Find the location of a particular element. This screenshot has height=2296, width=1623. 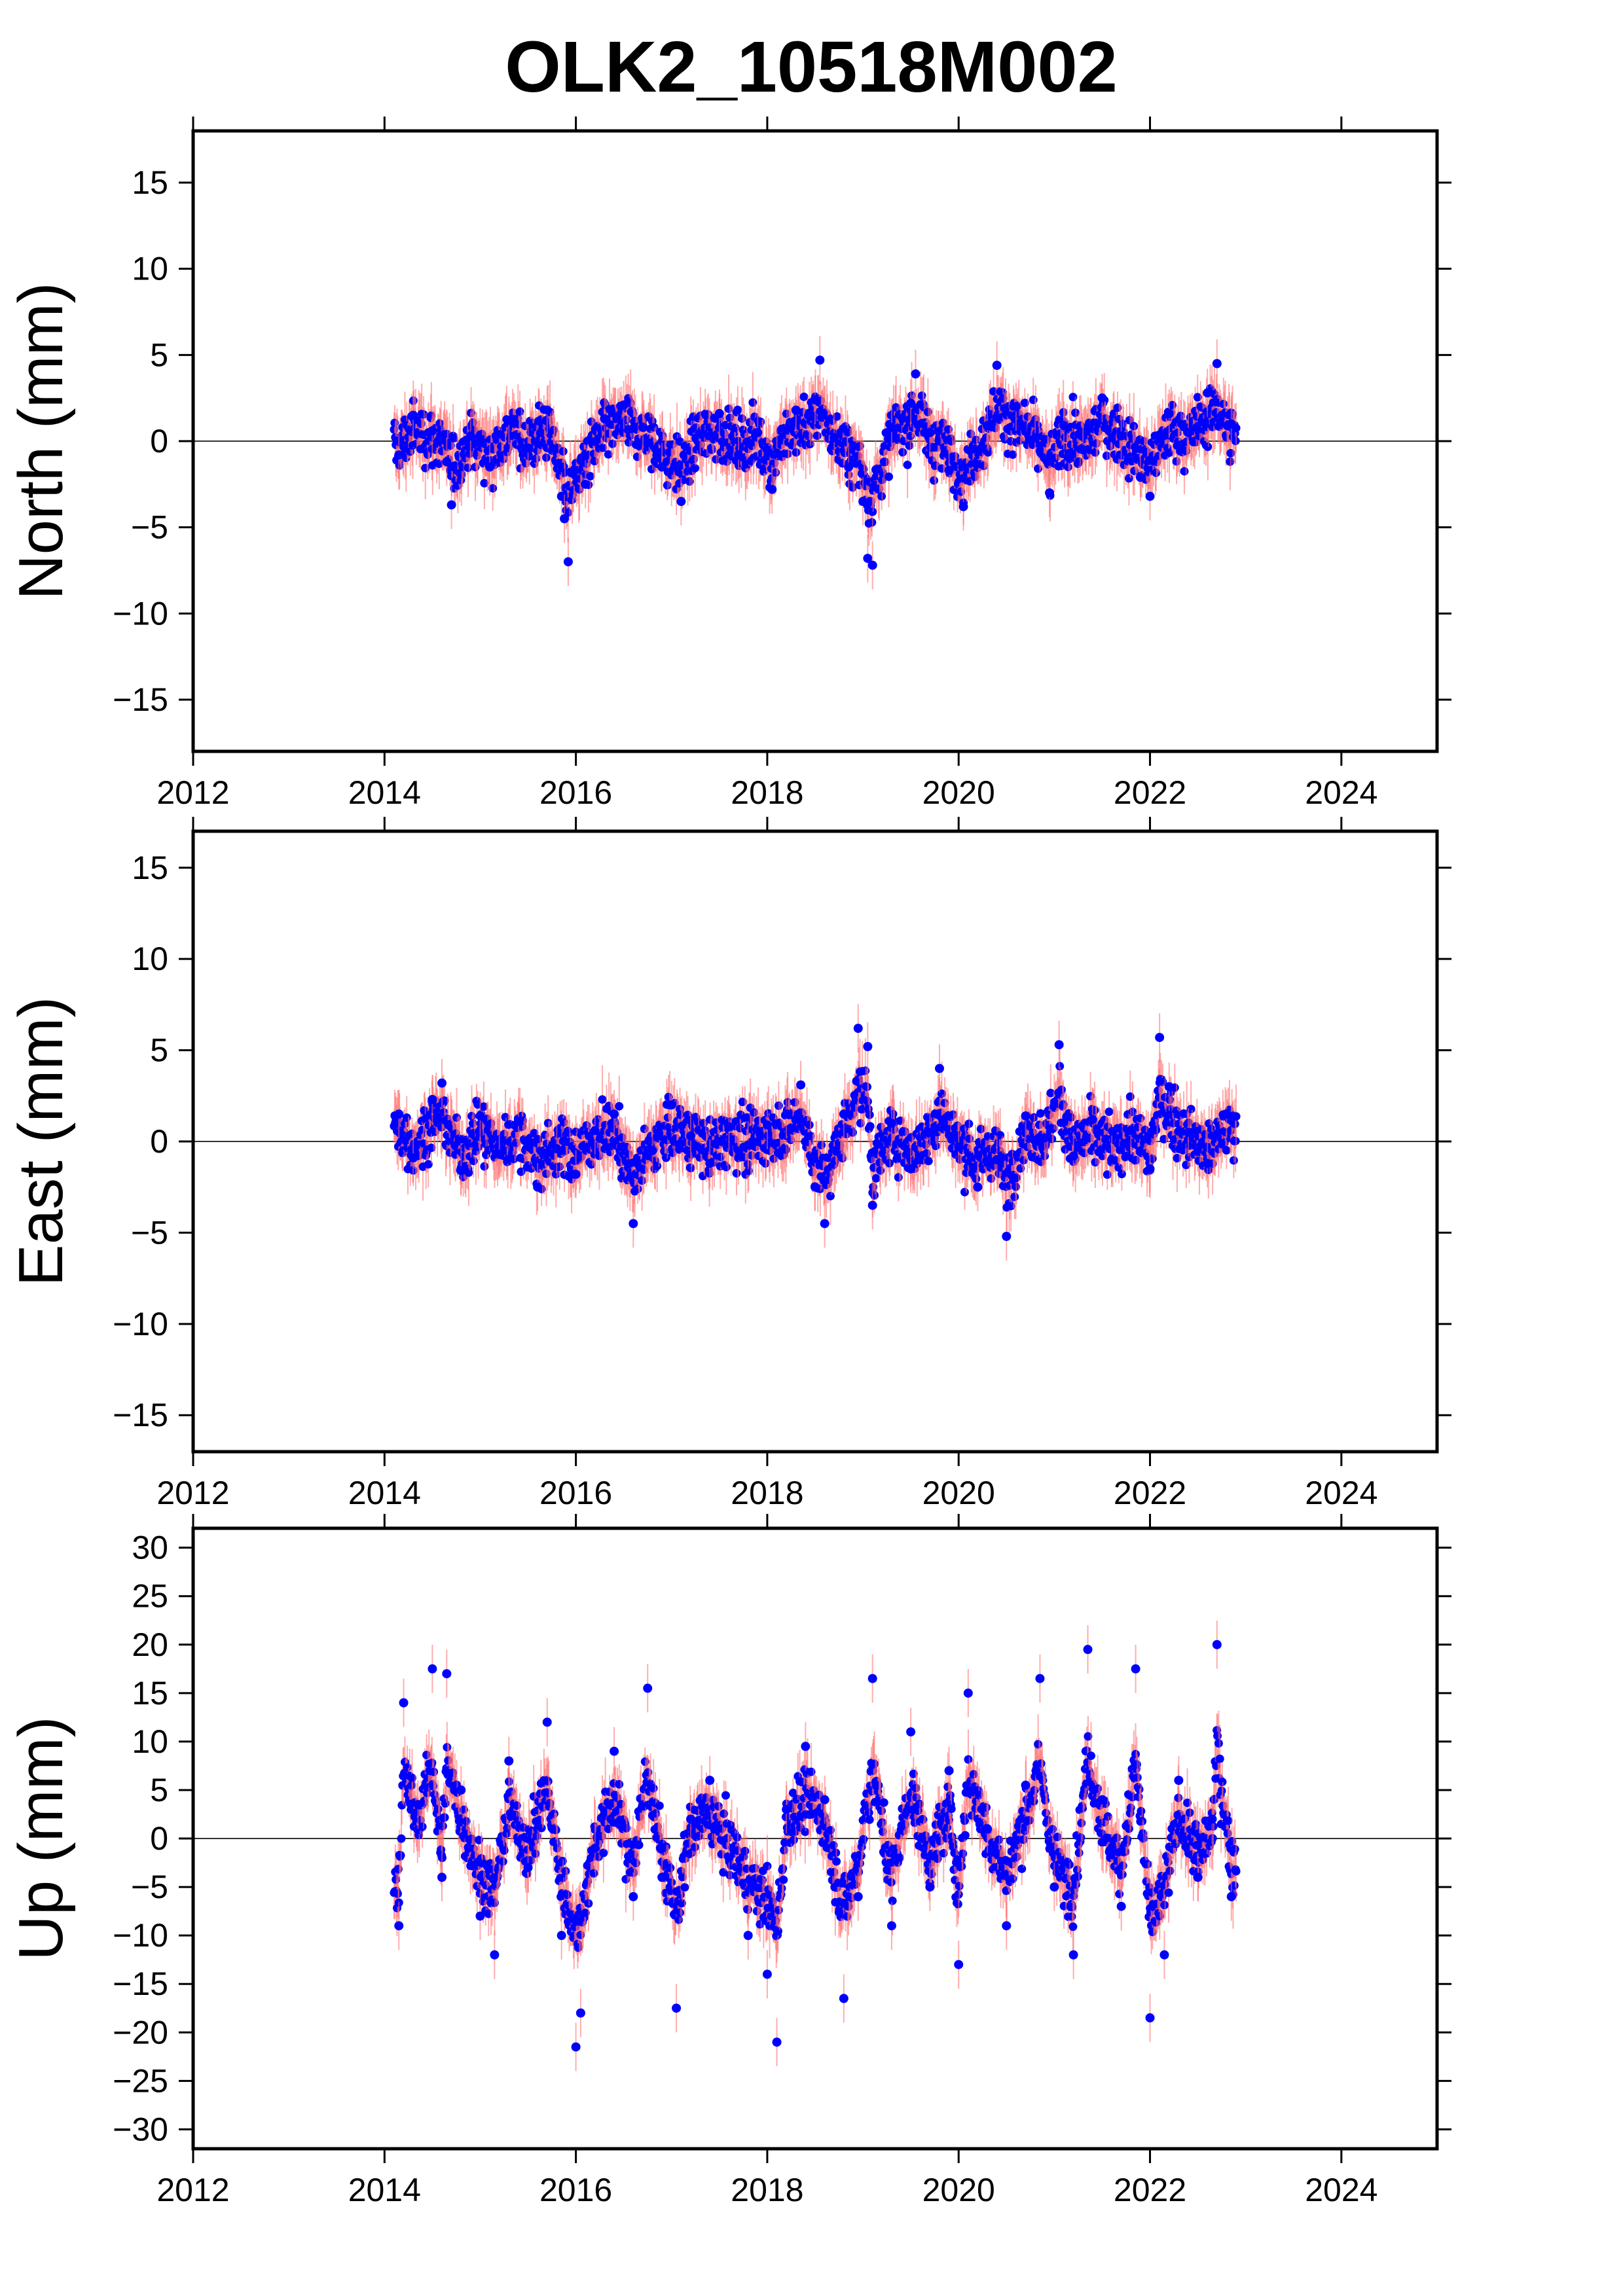

x-tick-label: 2020 is located at coordinates (958, 792).